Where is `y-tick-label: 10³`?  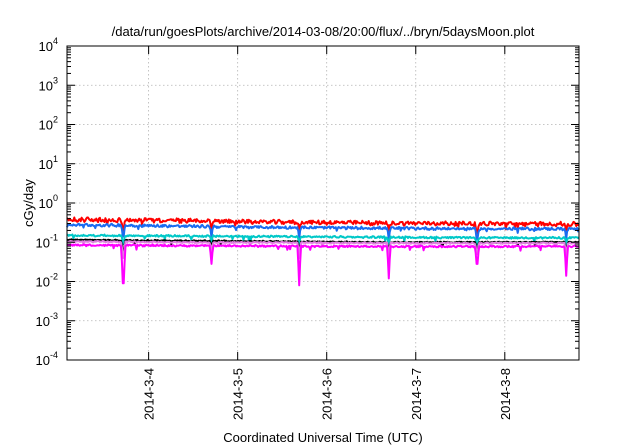
y-tick-label: 10³ is located at coordinates (48, 84).